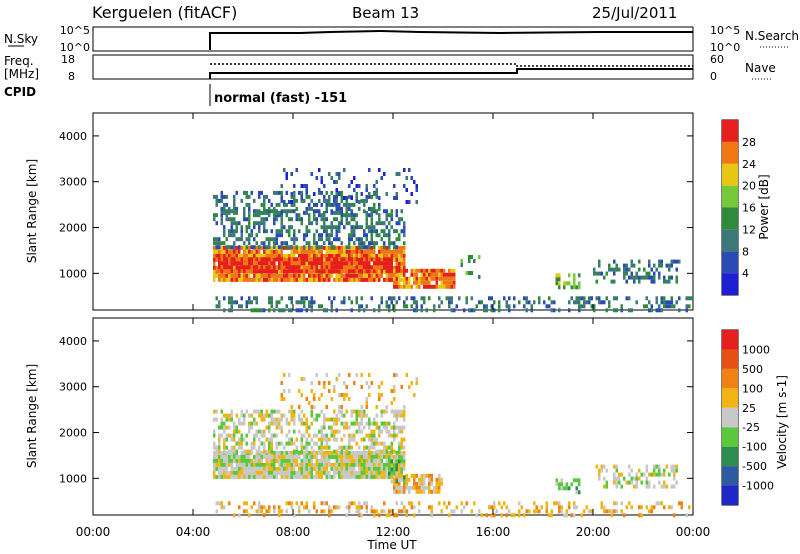  Describe the element at coordinates (752, 369) in the screenshot. I see `colorbar-tick-label: 500` at that location.